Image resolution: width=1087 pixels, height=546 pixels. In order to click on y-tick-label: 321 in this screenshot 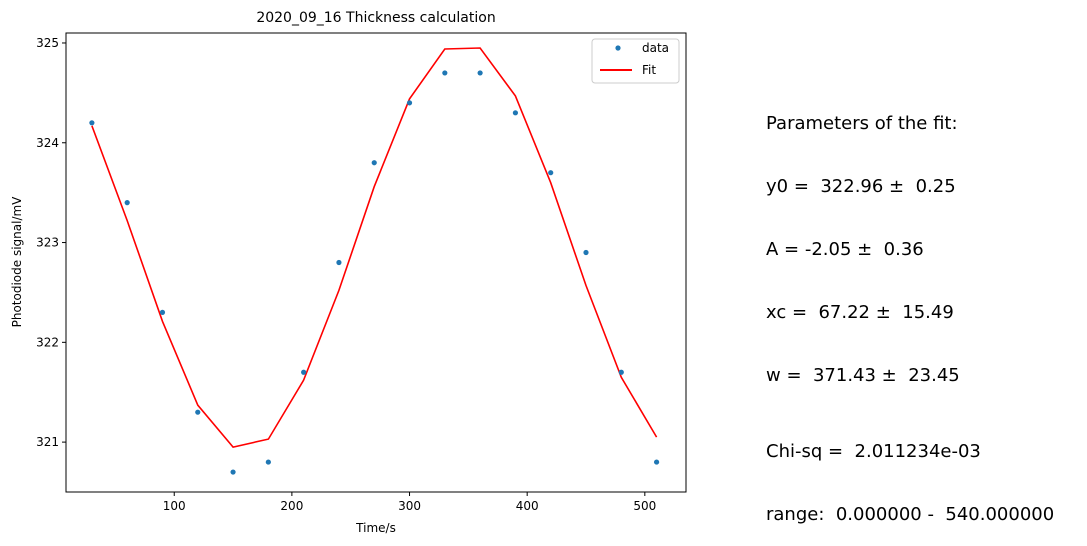, I will do `click(47, 442)`.